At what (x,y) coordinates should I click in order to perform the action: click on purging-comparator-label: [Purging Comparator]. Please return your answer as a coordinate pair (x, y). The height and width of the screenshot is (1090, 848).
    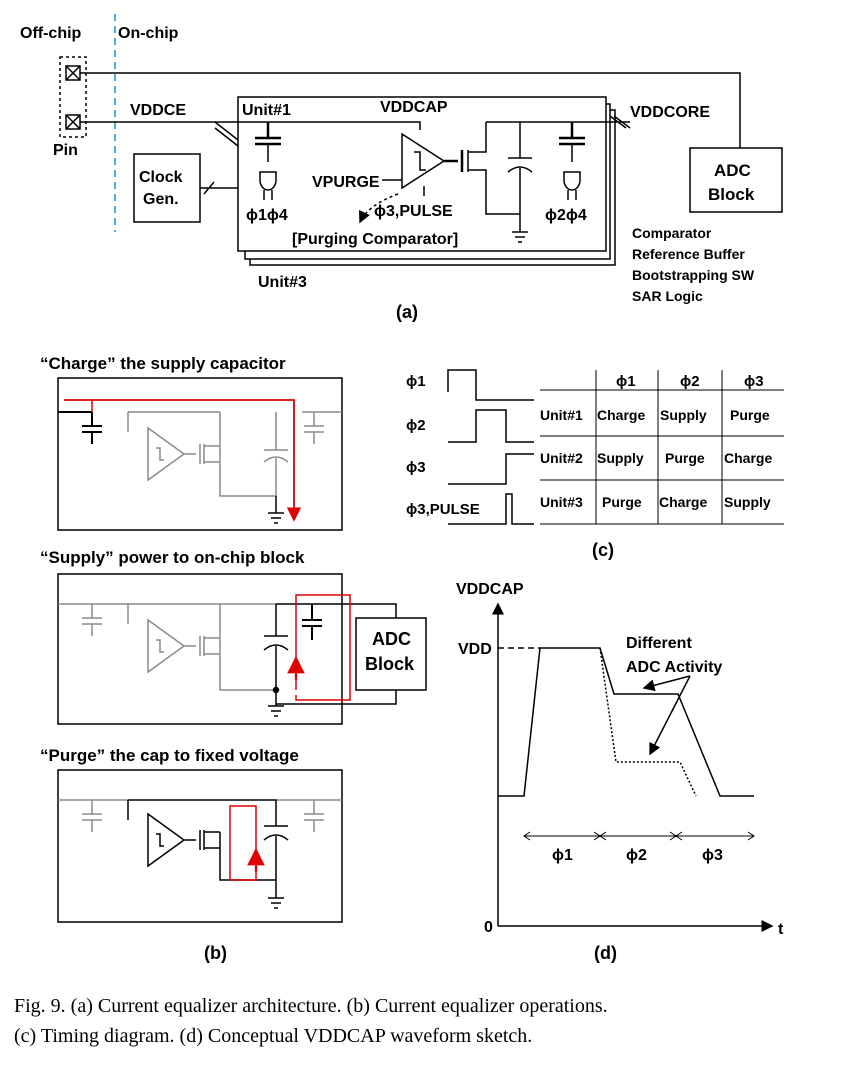
    Looking at the image, I should click on (375, 239).